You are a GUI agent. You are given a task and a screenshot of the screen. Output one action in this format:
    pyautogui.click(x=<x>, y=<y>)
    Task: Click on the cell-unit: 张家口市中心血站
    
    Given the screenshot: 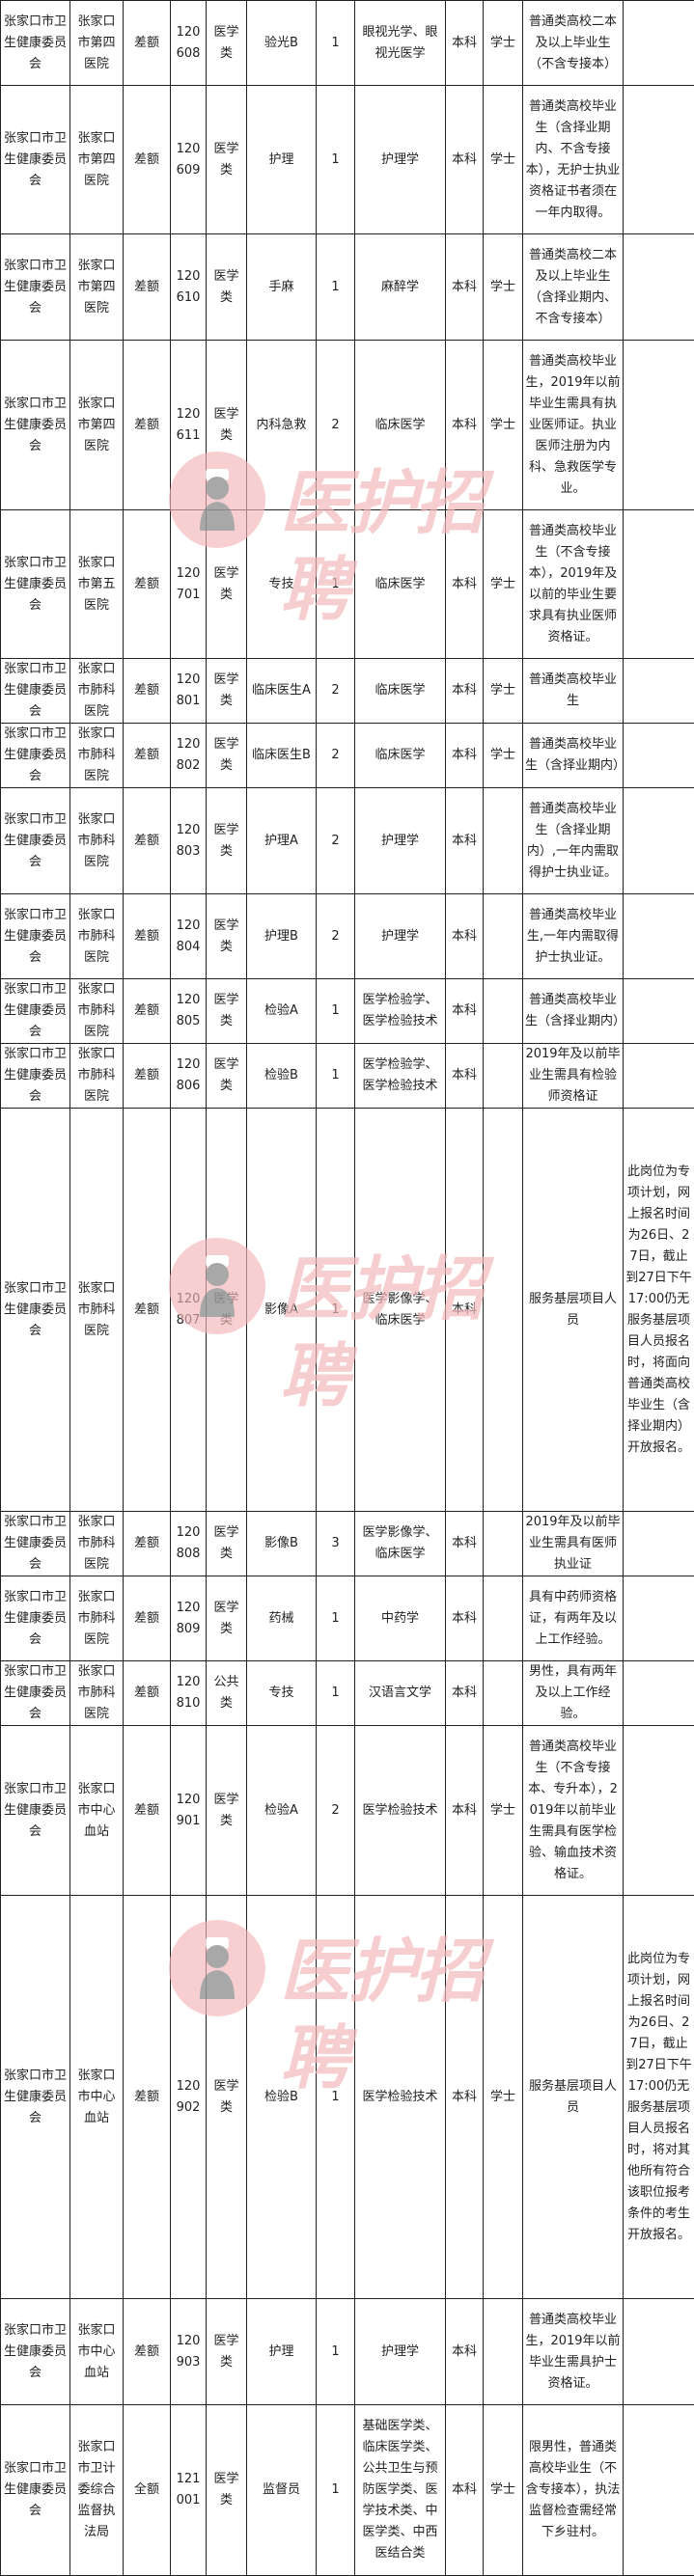 What is the action you would take?
    pyautogui.click(x=97, y=2097)
    